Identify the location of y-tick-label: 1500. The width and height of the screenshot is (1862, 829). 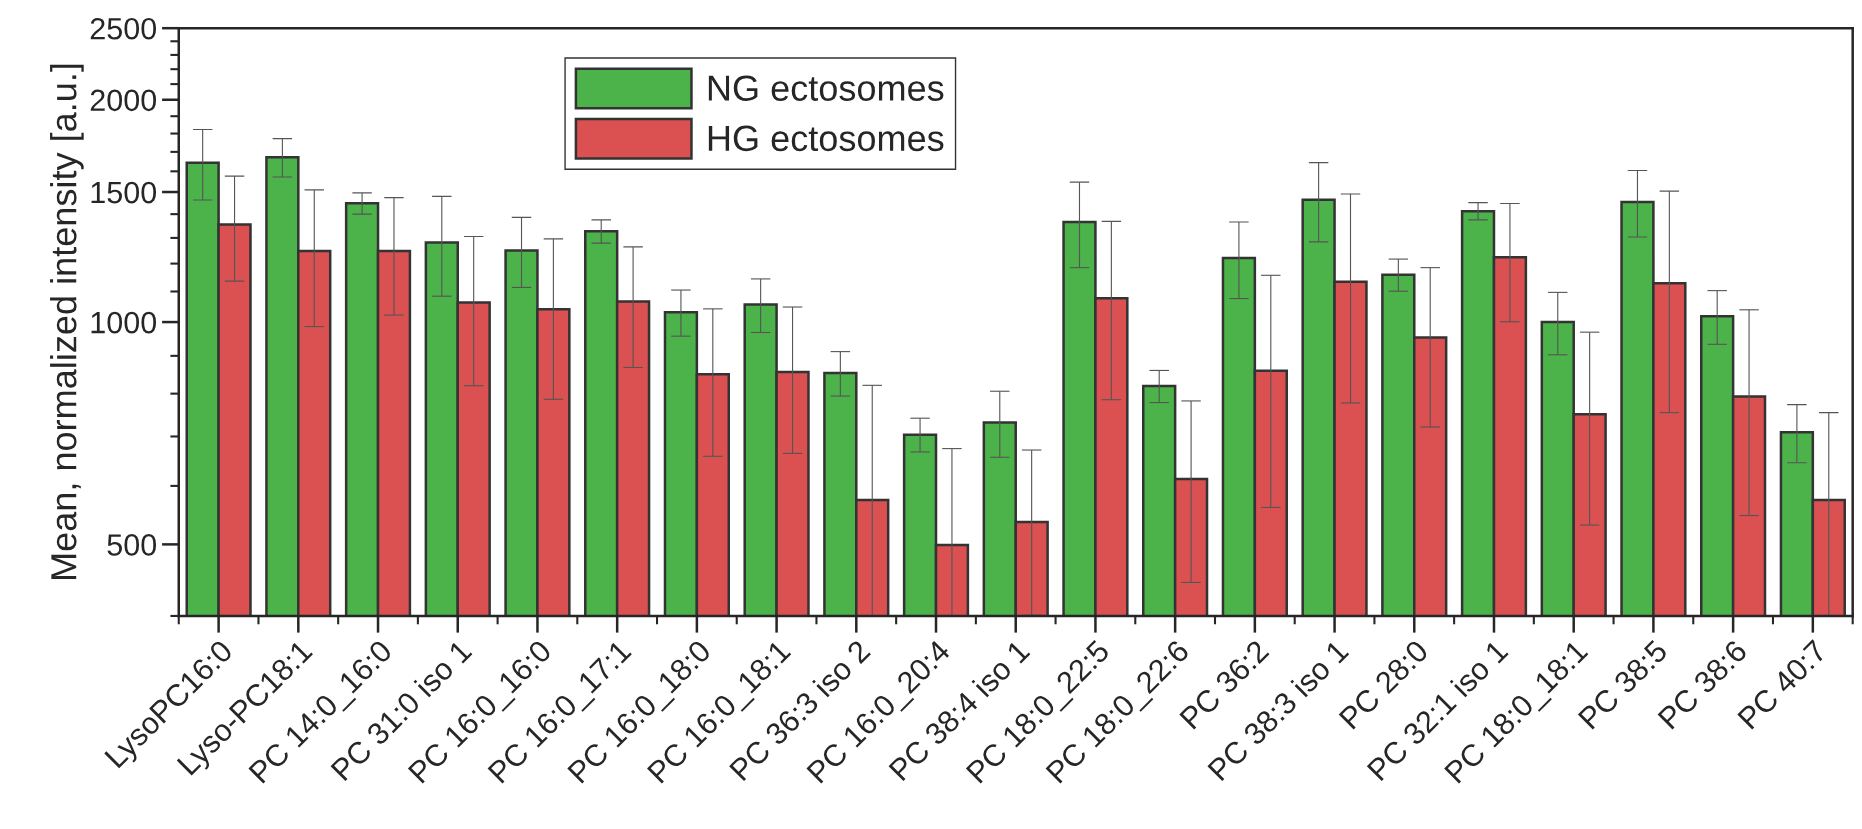
(124, 192).